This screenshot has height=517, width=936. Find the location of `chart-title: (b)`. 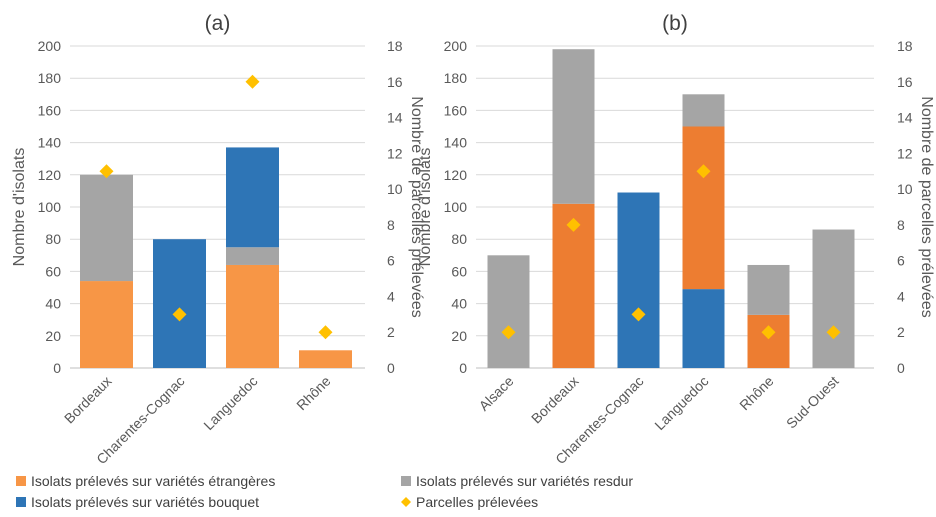

chart-title: (b) is located at coordinates (675, 23).